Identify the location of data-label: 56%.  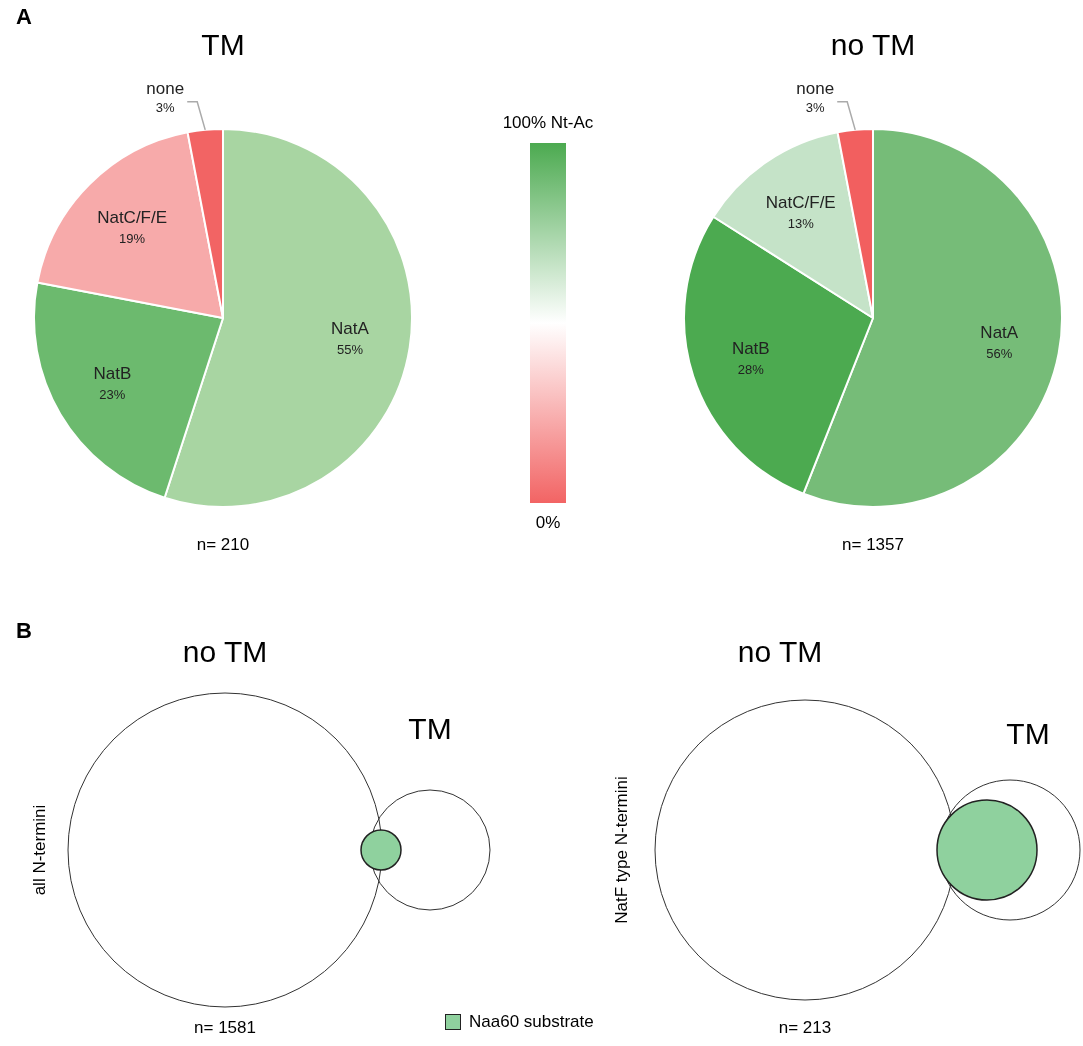
(999, 354).